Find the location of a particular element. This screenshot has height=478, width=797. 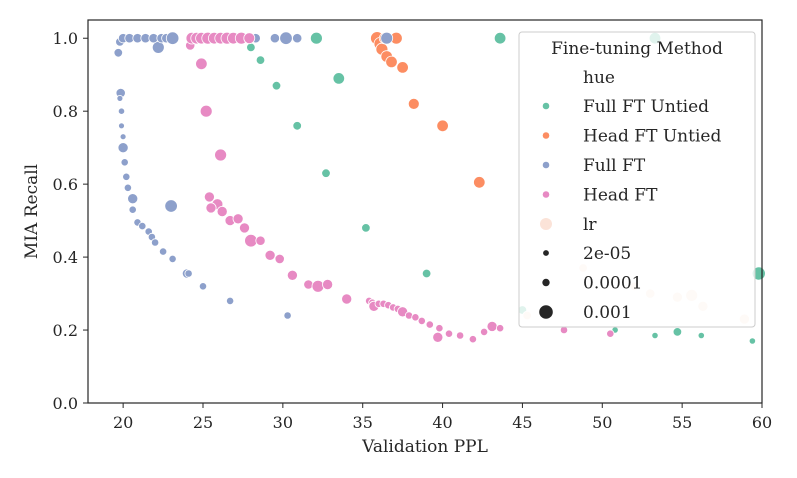

y-tick-label: 1.0 is located at coordinates (65, 38).